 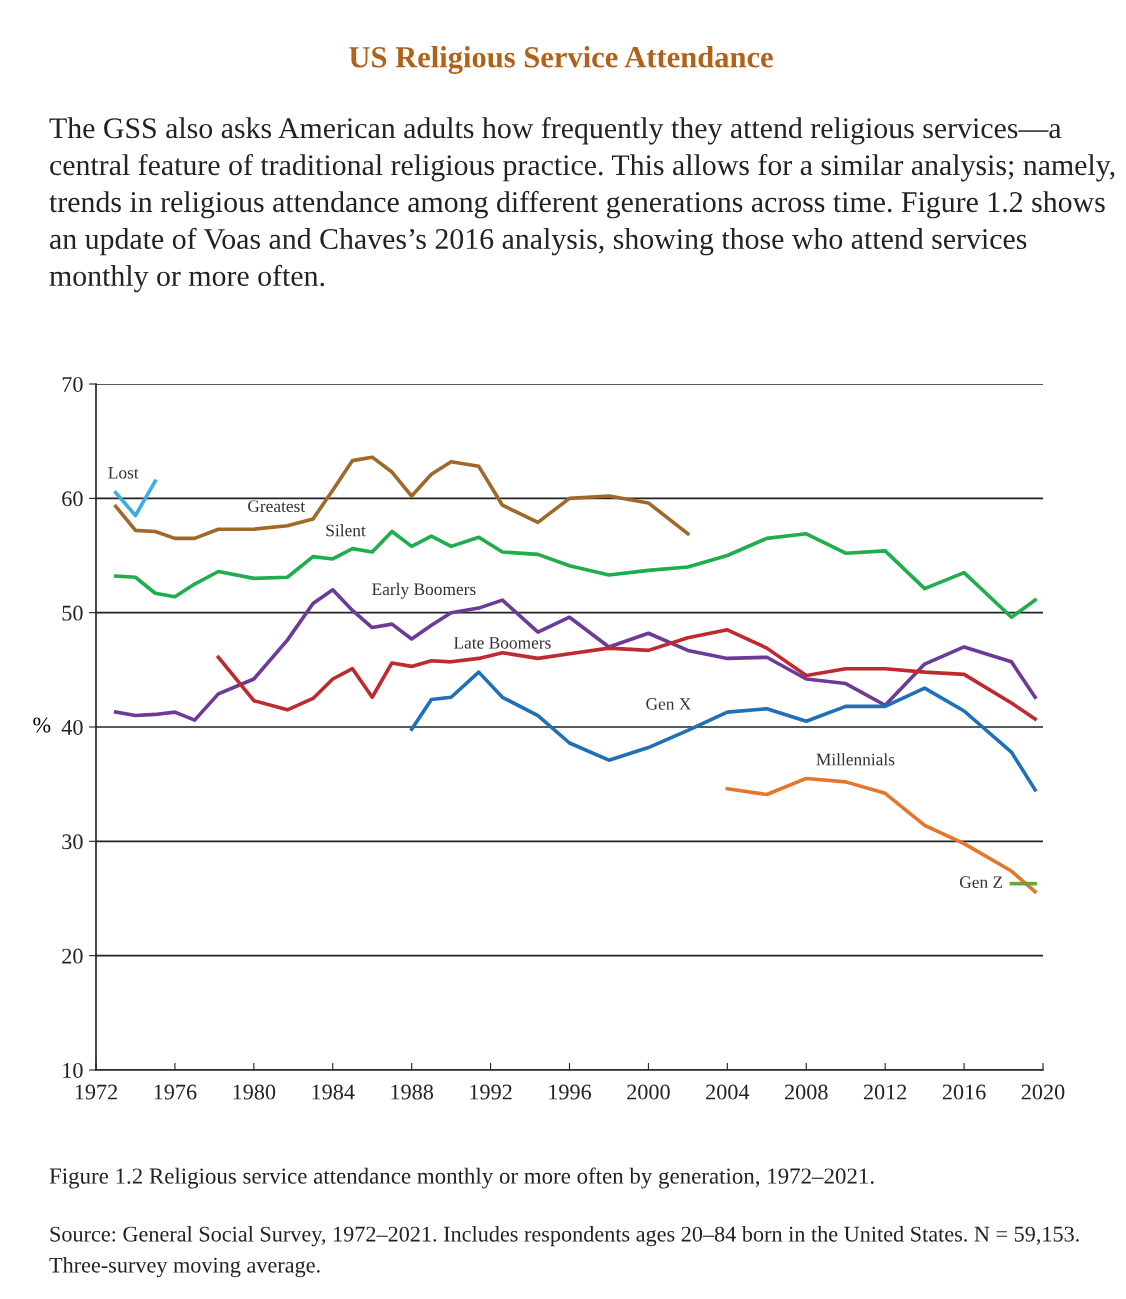 What do you see at coordinates (72, 956) in the screenshot?
I see `y-tick-label: 20` at bounding box center [72, 956].